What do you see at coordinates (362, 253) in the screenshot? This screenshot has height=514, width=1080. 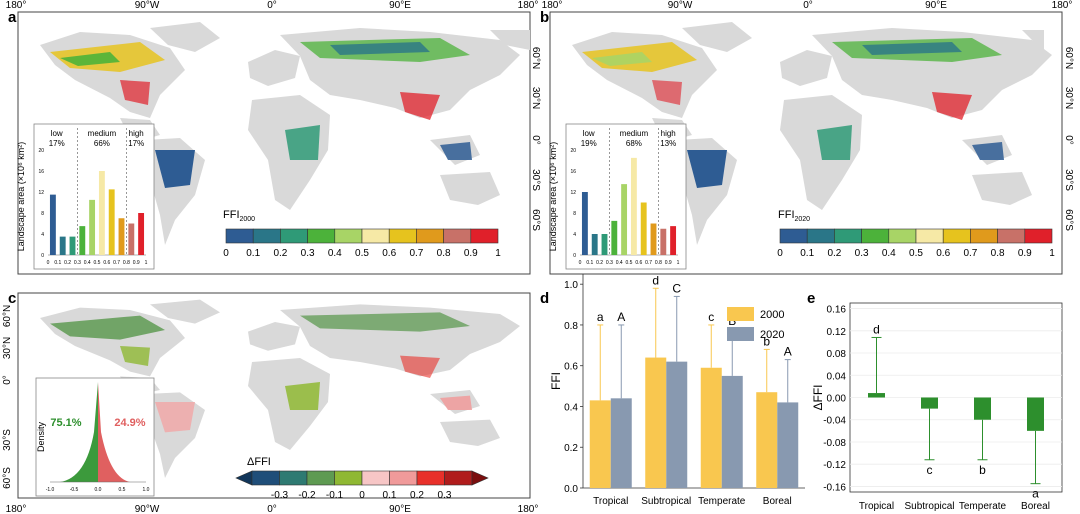 I see `colorbar-tick: 0.5` at bounding box center [362, 253].